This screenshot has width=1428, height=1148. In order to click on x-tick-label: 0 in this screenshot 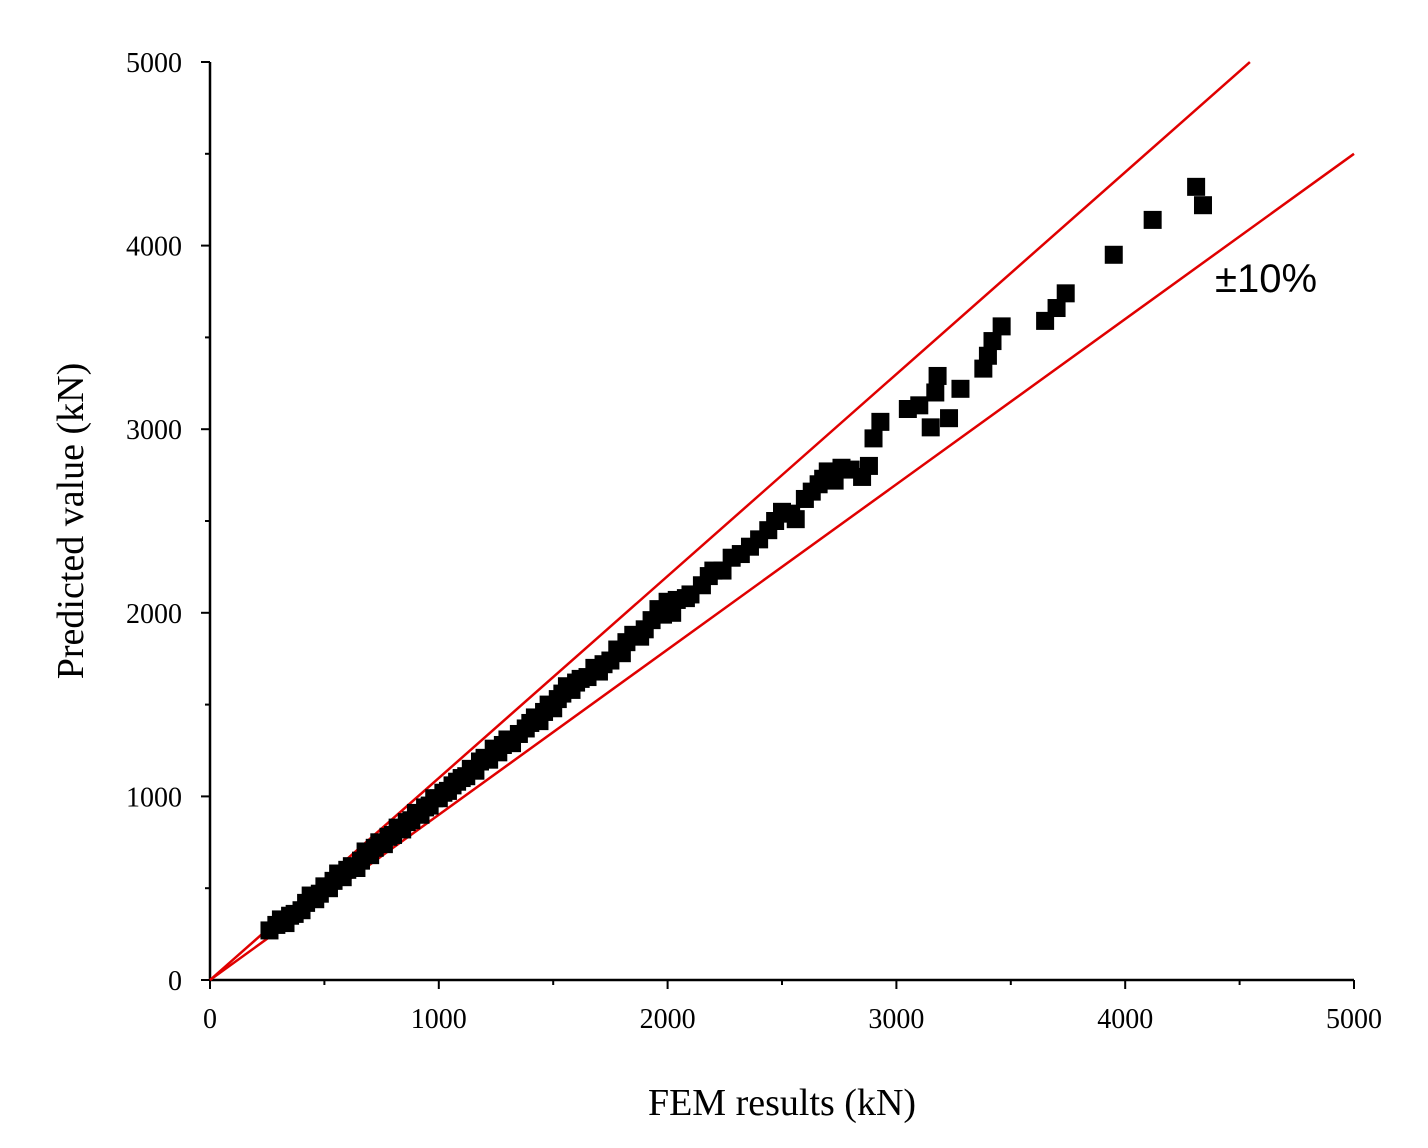, I will do `click(210, 1019)`.